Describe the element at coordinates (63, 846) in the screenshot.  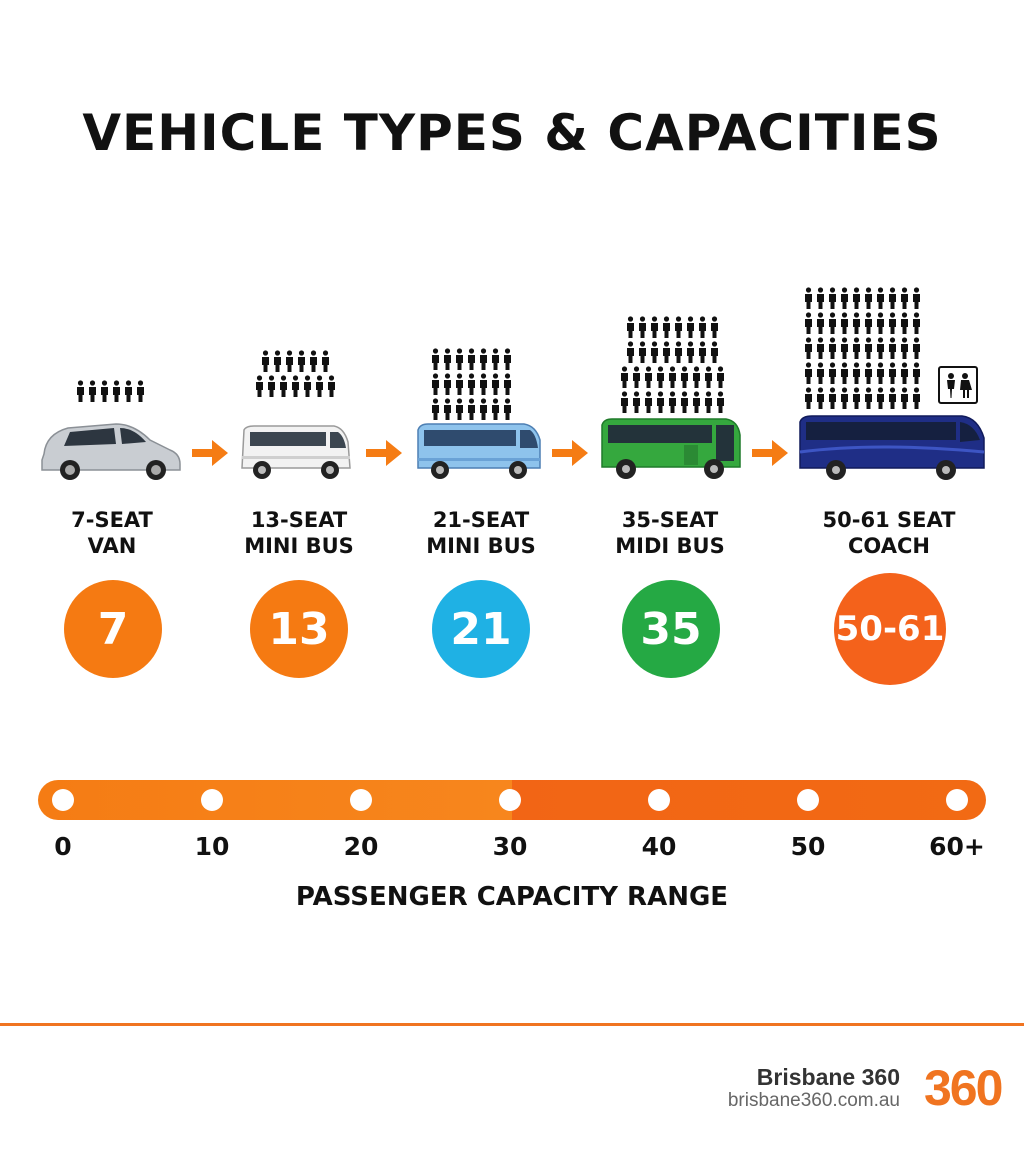
I see `tick-label: 0` at that location.